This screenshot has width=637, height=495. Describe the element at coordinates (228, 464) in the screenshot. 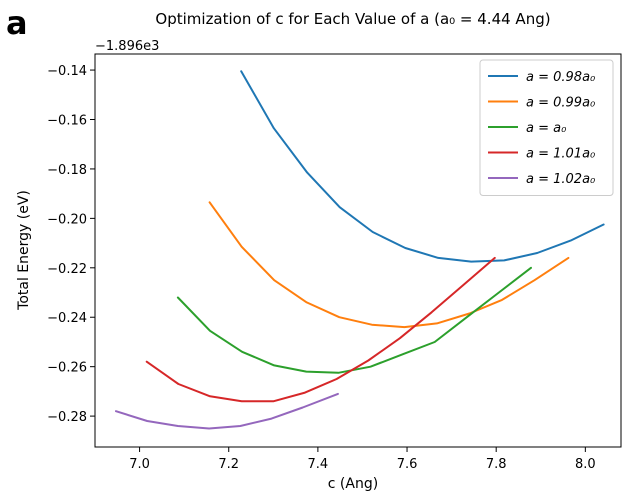

I see `x-tick-label: 7.2` at that location.